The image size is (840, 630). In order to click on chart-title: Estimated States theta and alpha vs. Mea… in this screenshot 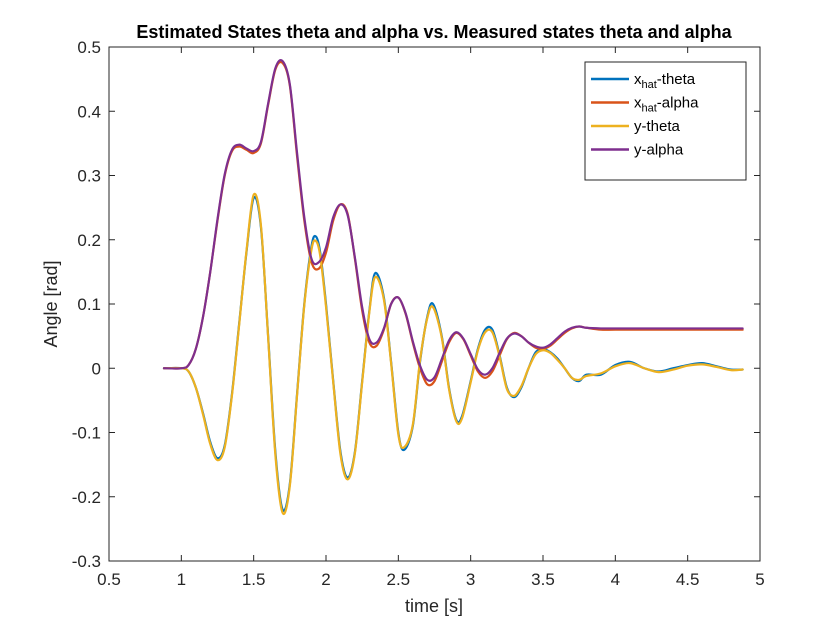, I will do `click(434, 32)`.